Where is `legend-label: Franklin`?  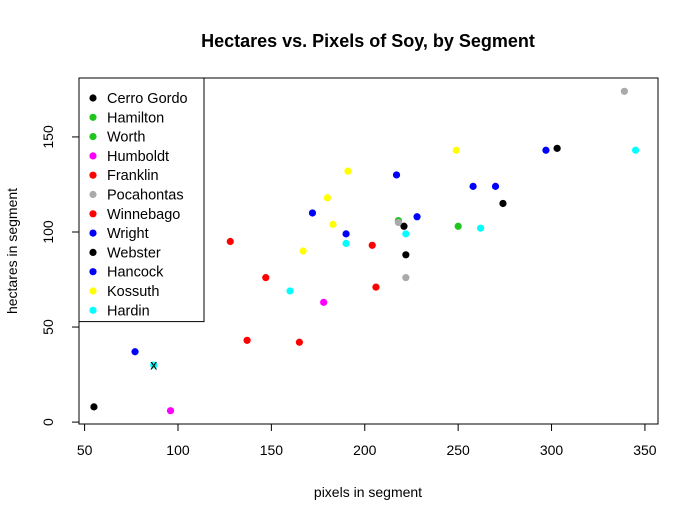
legend-label: Franklin is located at coordinates (133, 176).